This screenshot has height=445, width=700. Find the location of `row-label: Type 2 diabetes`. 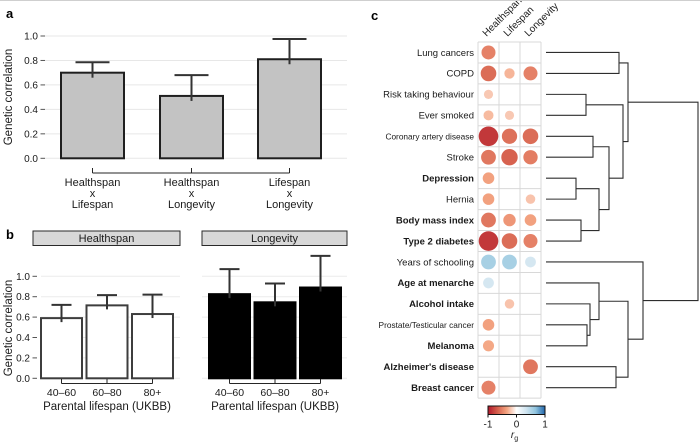

row-label: Type 2 diabetes is located at coordinates (438, 241).